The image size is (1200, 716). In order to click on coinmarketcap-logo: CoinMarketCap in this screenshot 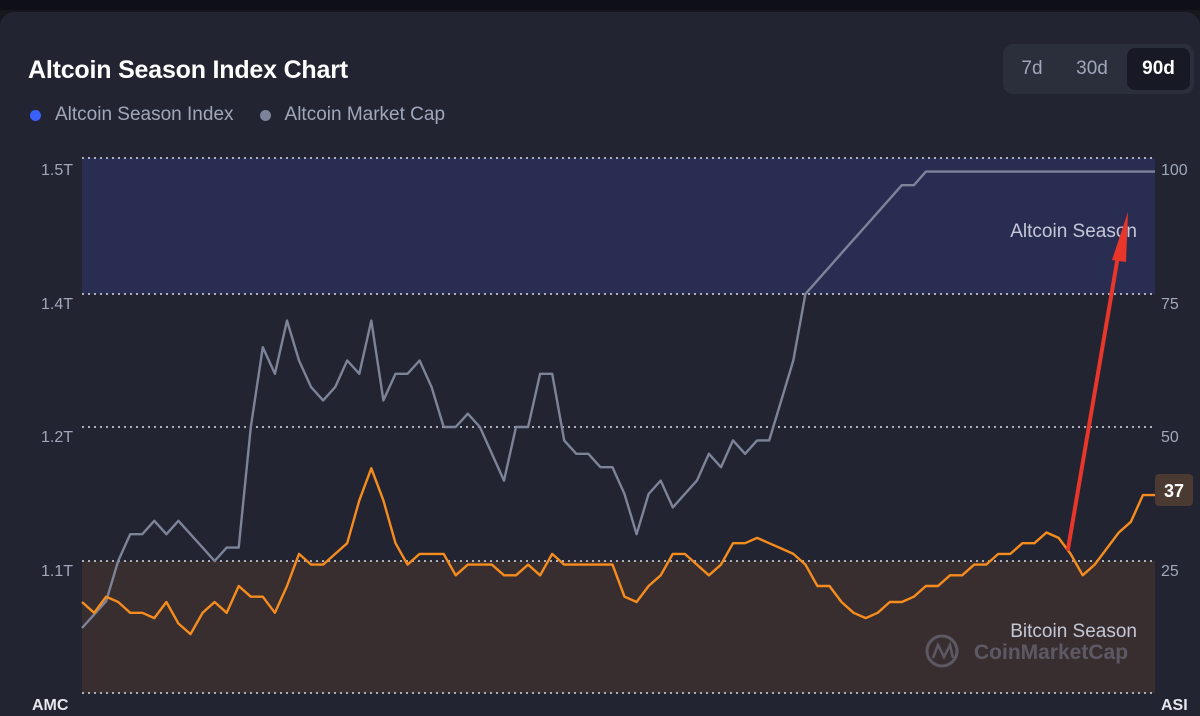, I will do `click(1026, 651)`.